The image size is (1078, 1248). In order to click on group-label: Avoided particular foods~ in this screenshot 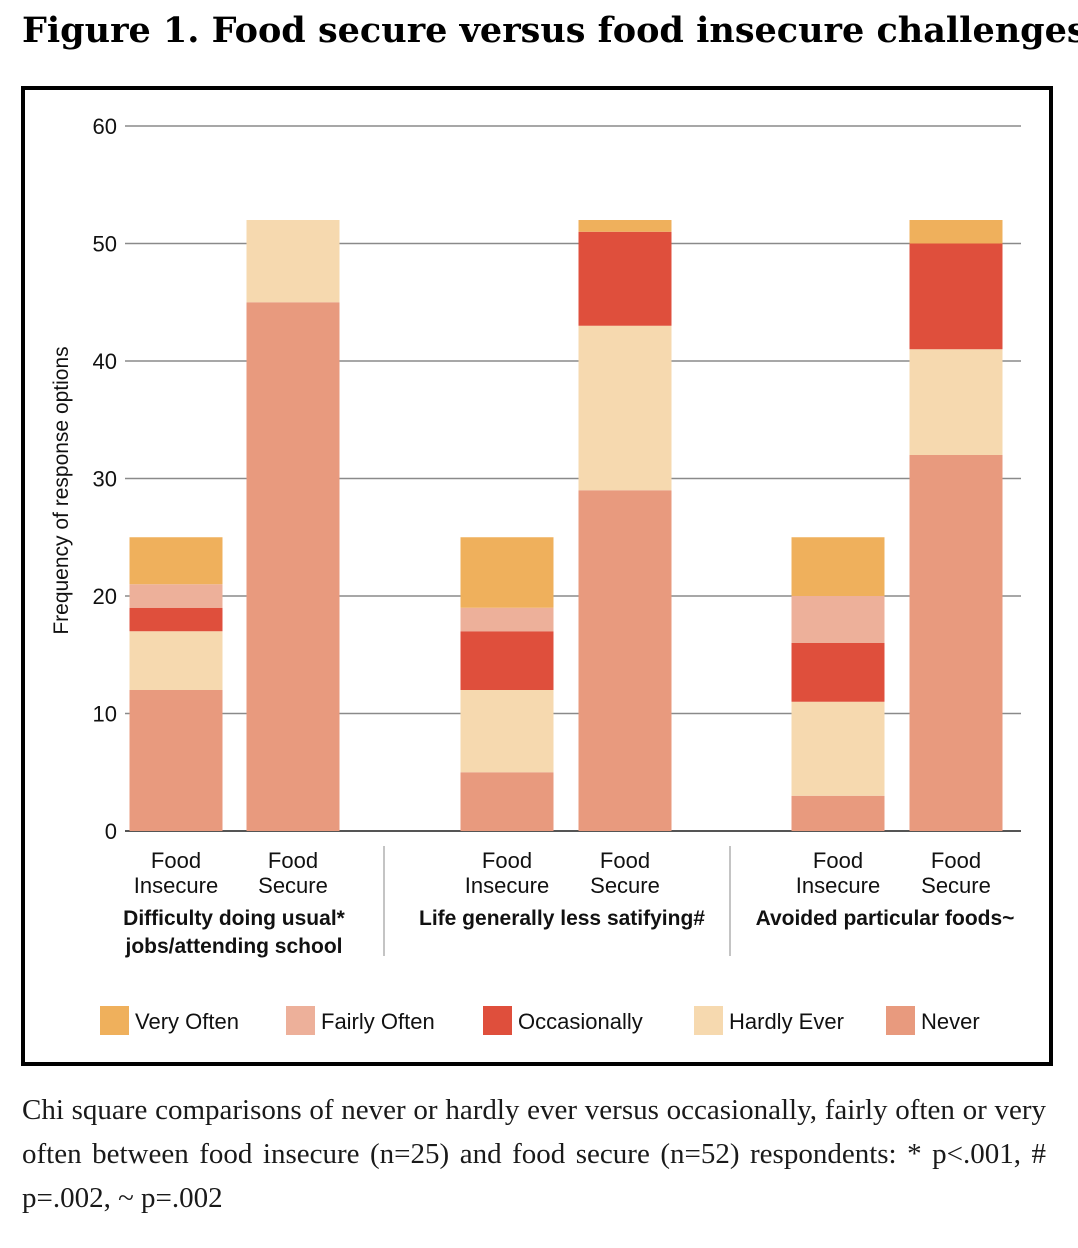, I will do `click(885, 918)`.